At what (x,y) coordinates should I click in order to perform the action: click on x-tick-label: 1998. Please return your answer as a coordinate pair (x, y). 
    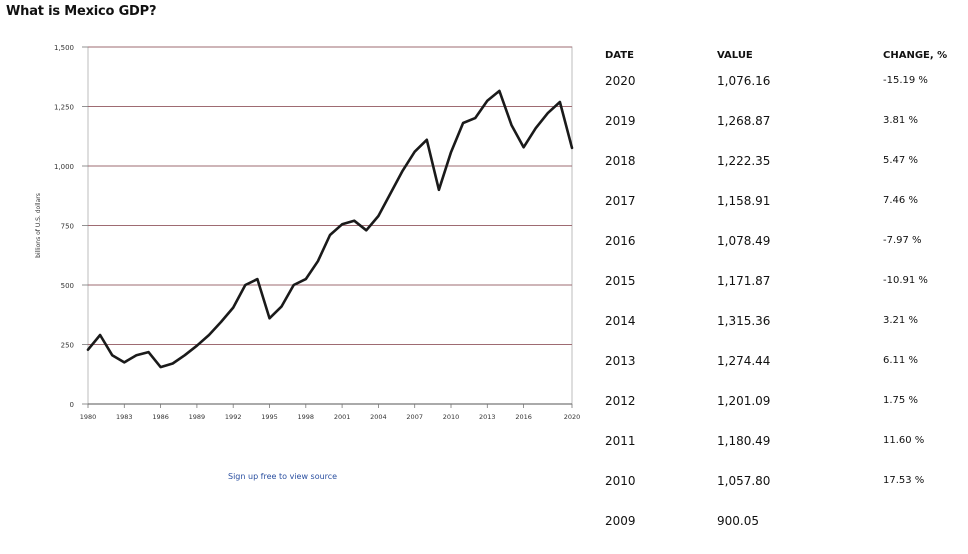
    Looking at the image, I should click on (306, 417).